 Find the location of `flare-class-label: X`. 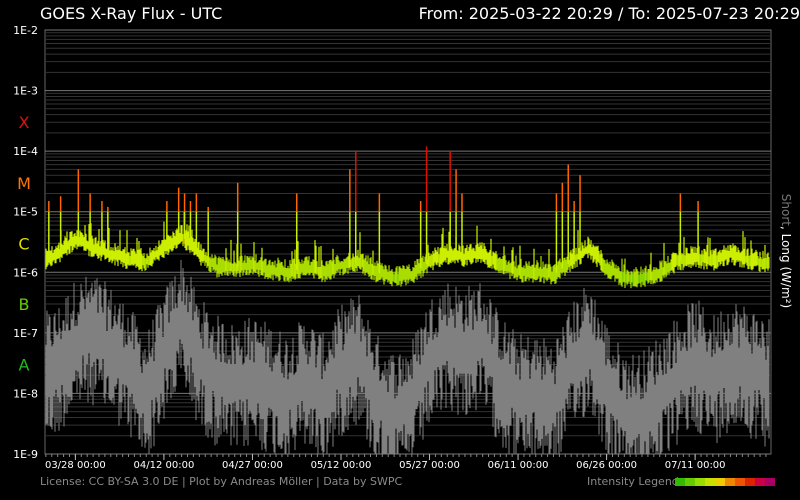

flare-class-label: X is located at coordinates (24, 122).